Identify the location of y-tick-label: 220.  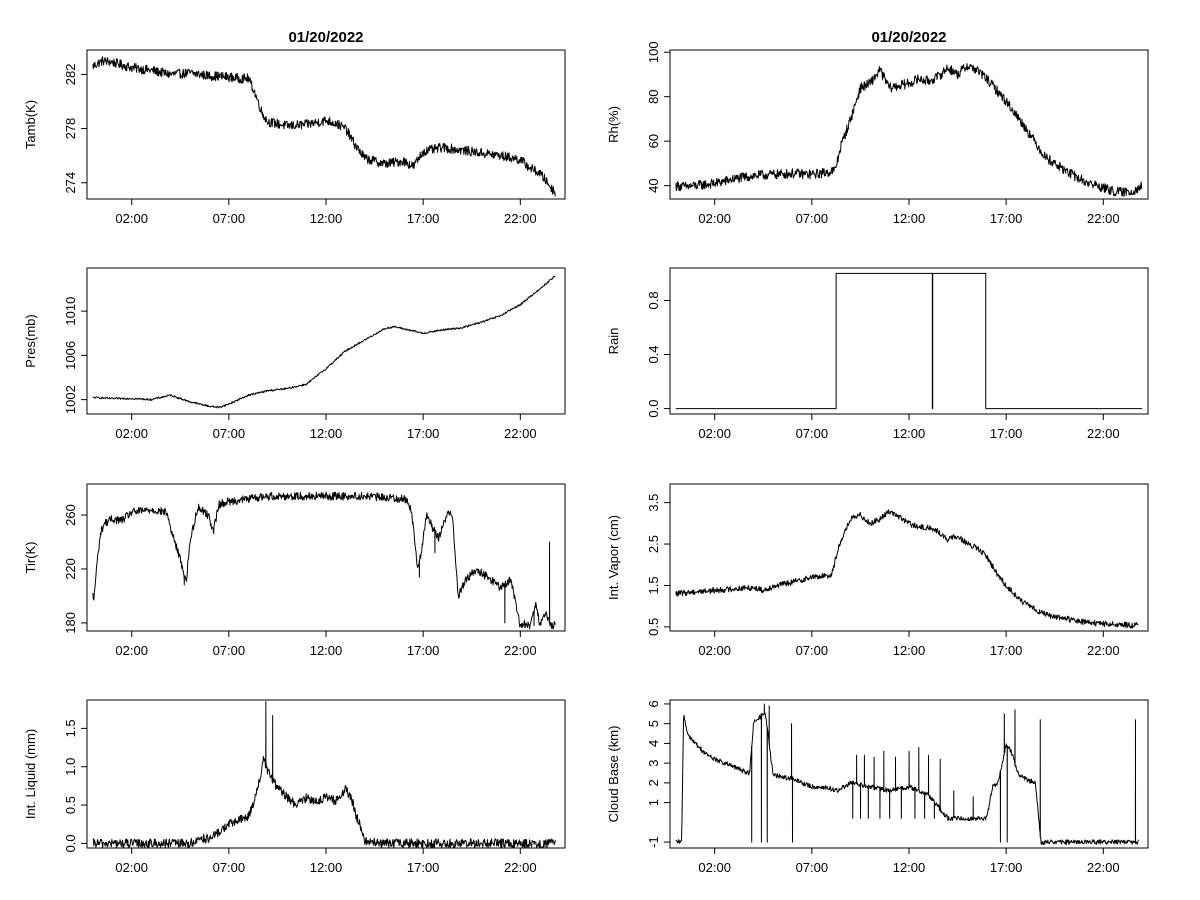
(70, 569).